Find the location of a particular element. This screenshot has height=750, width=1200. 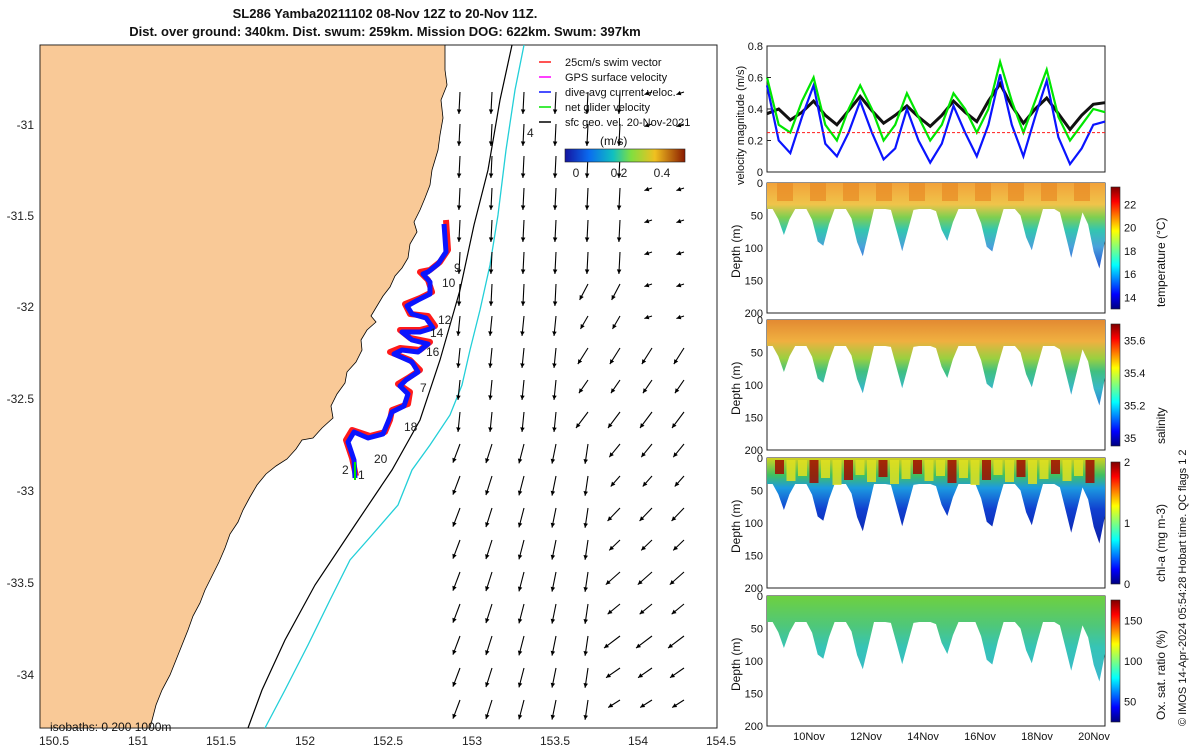

track-day-label: 14 is located at coordinates (437, 333).